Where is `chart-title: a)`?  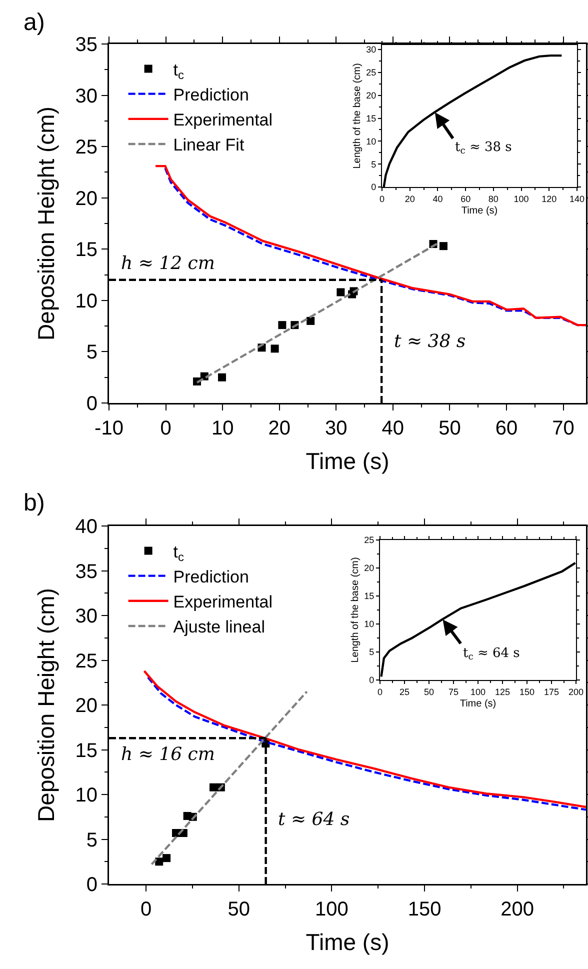 chart-title: a) is located at coordinates (34, 22).